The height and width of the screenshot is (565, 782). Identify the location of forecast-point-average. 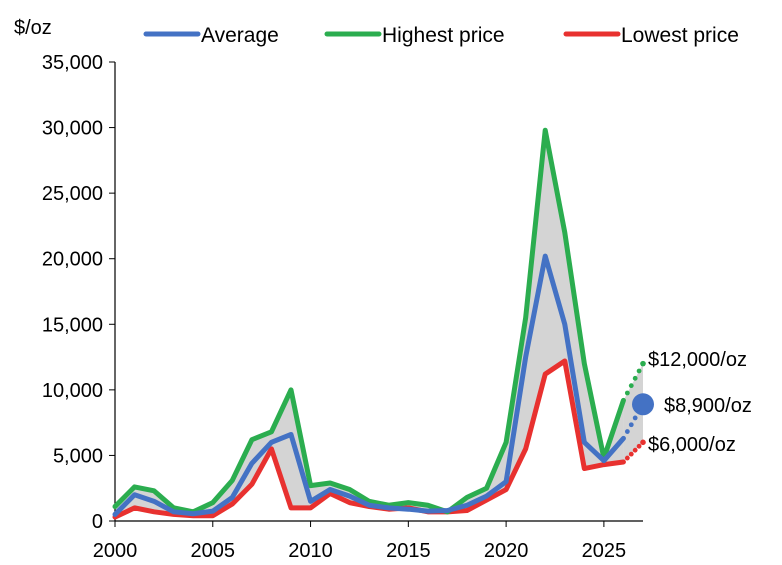
(643, 404).